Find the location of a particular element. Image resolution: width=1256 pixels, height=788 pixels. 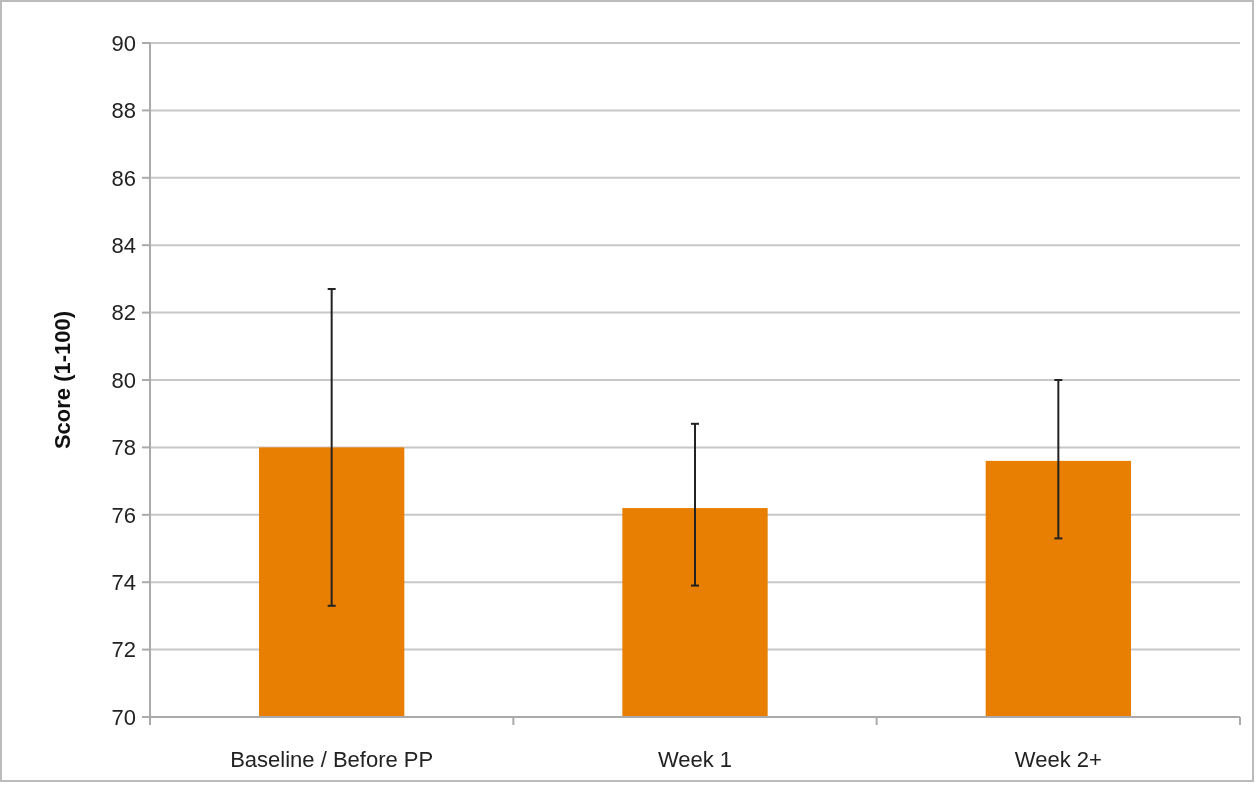

y-tick-label: 86 is located at coordinates (123, 178).